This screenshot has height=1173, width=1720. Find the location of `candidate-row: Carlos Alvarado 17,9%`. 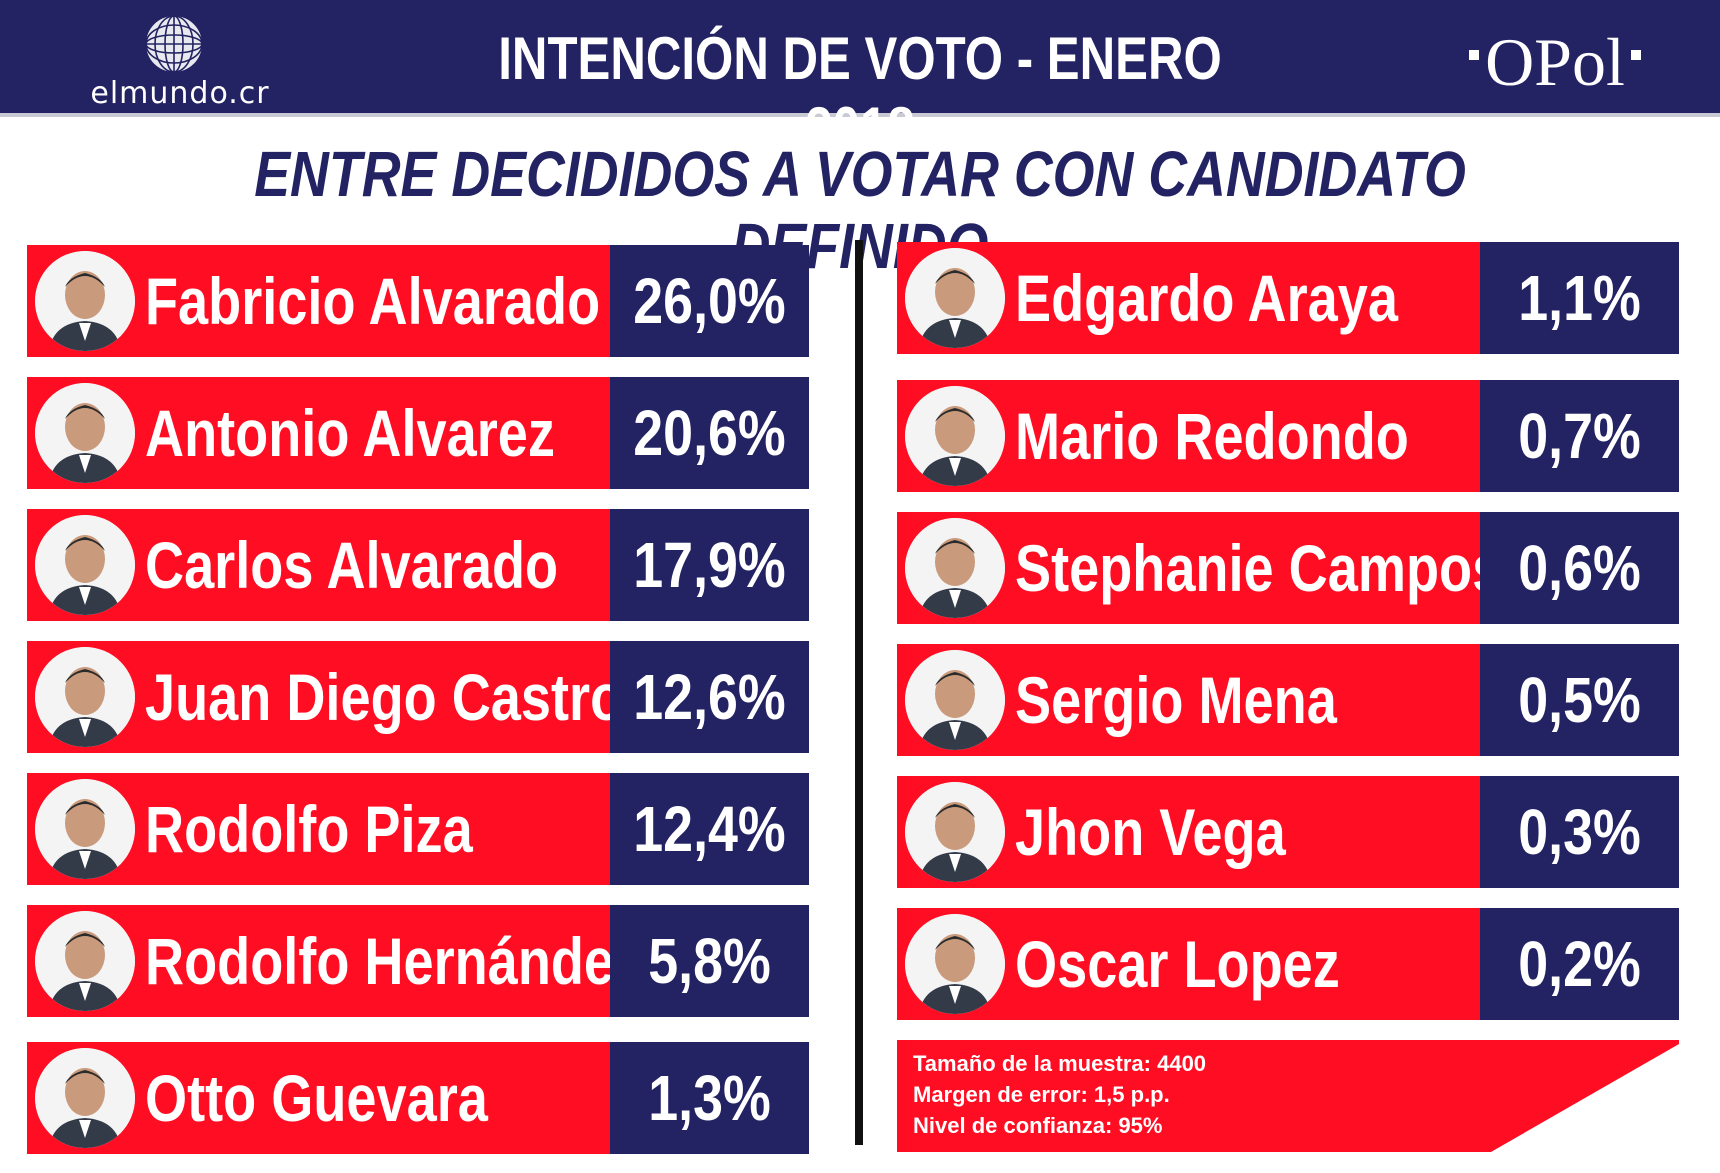

candidate-row: Carlos Alvarado 17,9% is located at coordinates (418, 565).